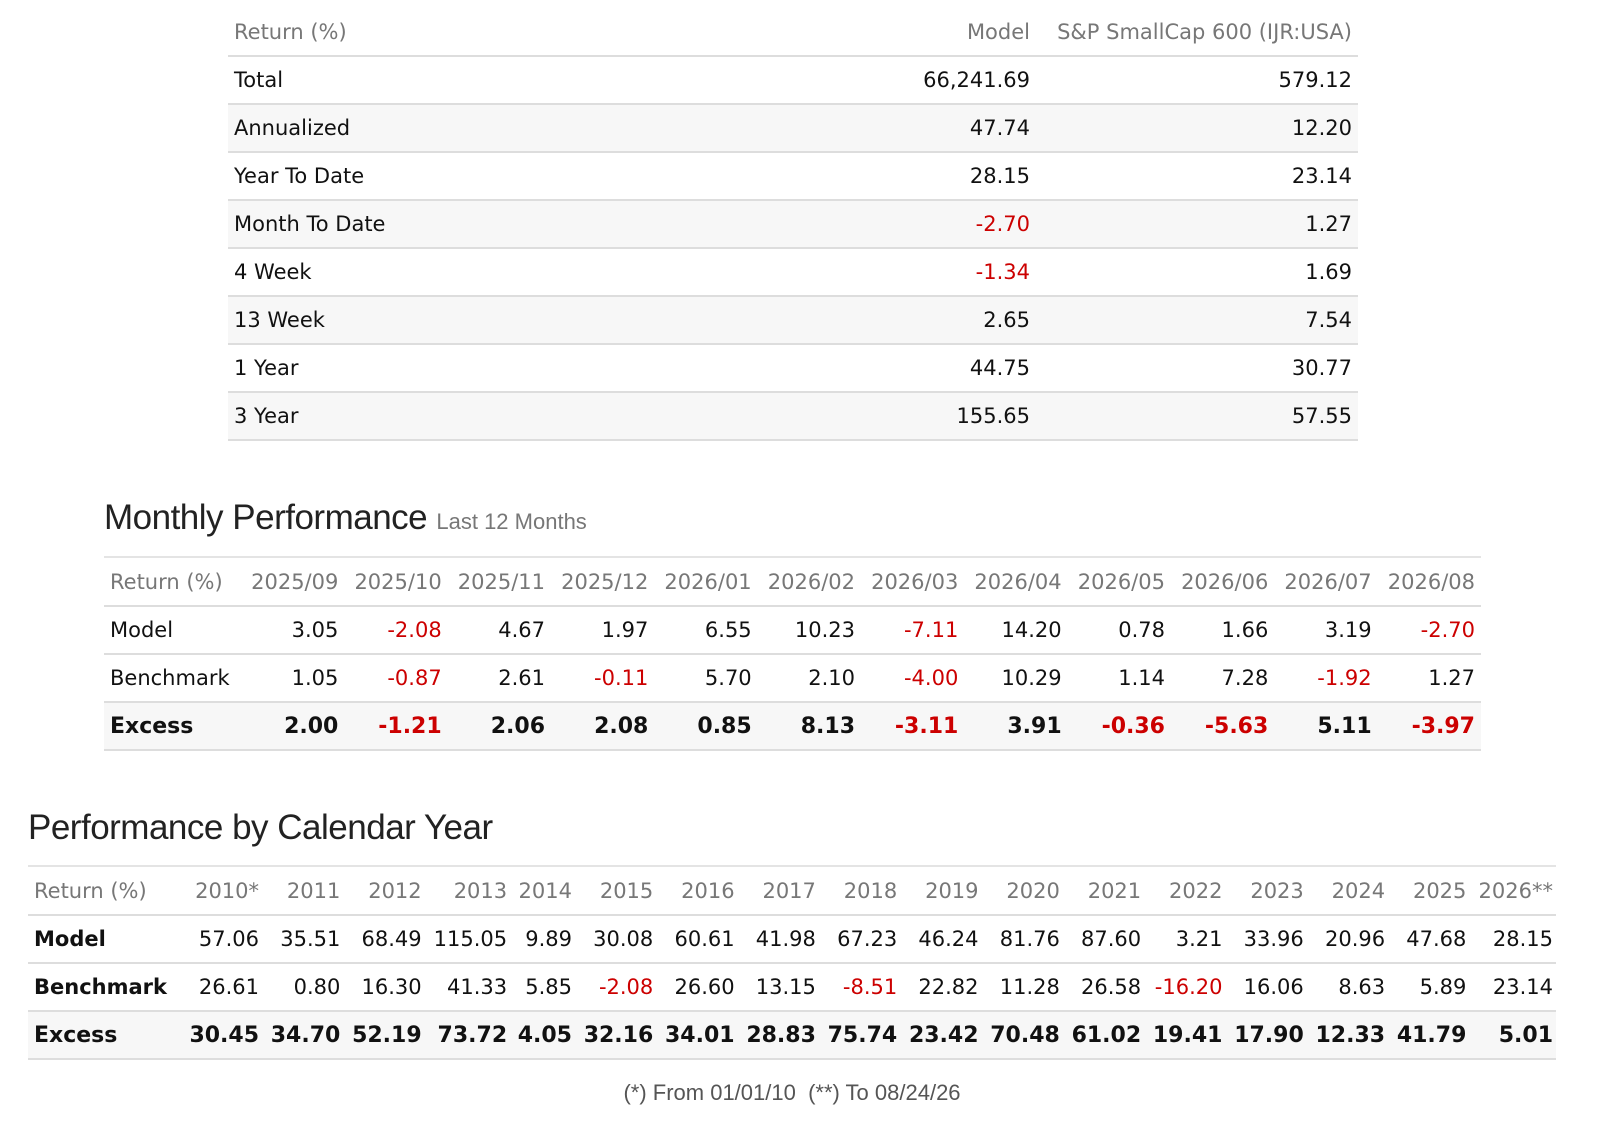 This screenshot has height=1144, width=1604. What do you see at coordinates (293, 630) in the screenshot?
I see `monthly-cell-value: 3.05` at bounding box center [293, 630].